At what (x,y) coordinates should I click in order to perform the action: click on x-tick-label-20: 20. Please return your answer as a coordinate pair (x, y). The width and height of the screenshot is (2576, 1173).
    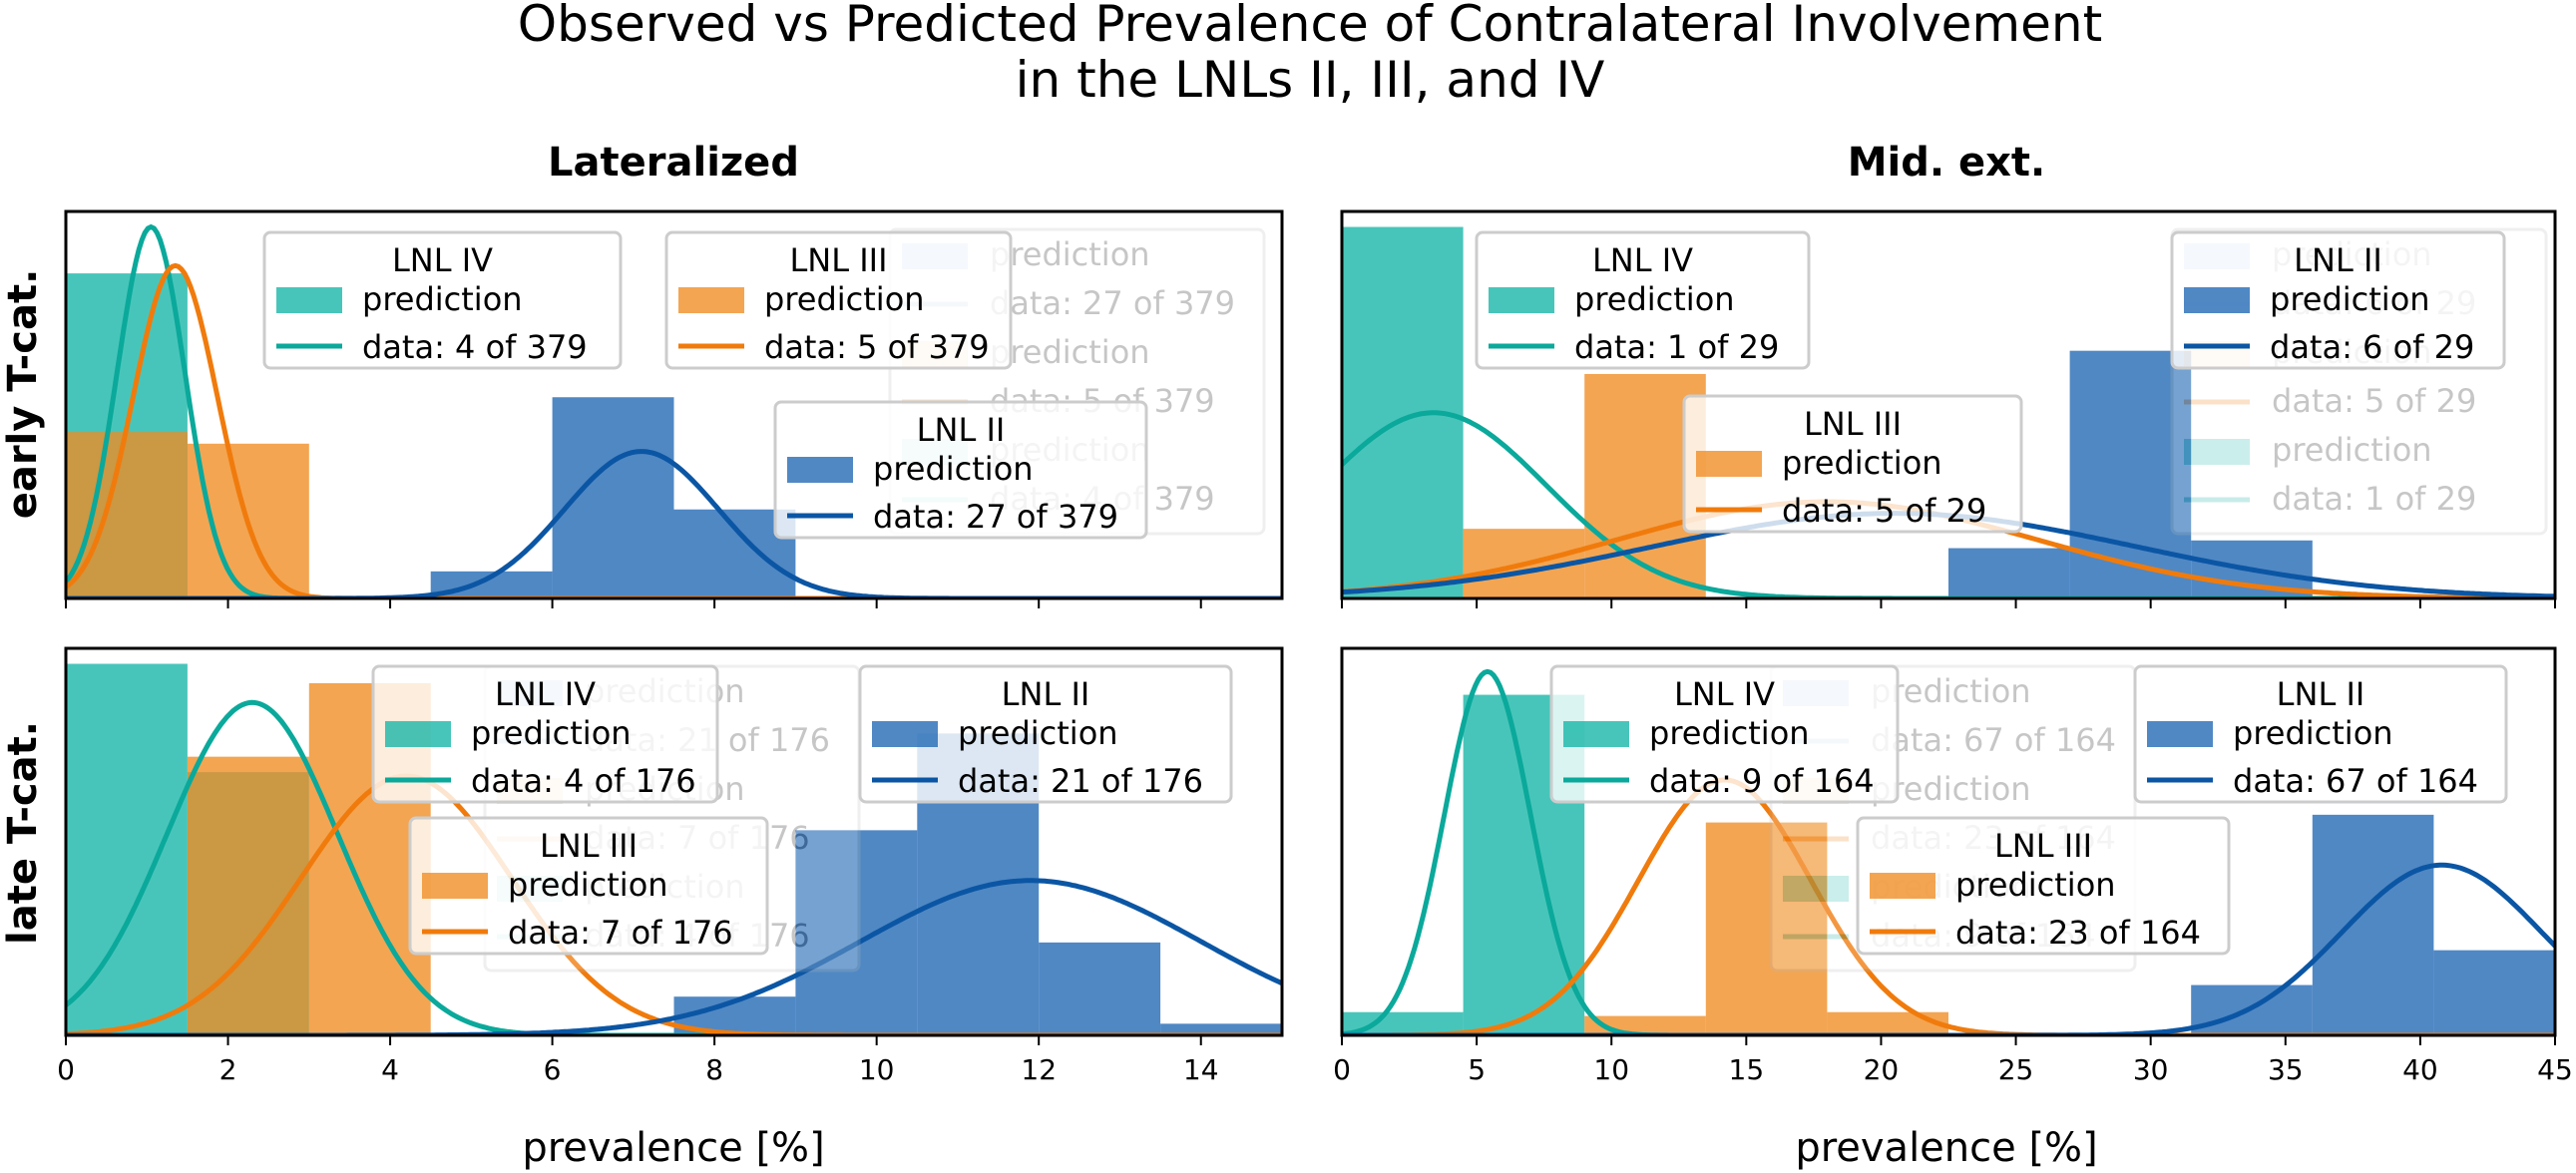
    Looking at the image, I should click on (1882, 1069).